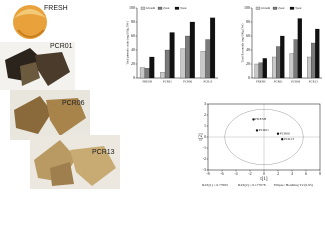 The height and width of the screenshot is (240, 325). What do you see at coordinates (252, 185) in the screenshot?
I see `annotation: R2X[2] = 0.177078` at bounding box center [252, 185].